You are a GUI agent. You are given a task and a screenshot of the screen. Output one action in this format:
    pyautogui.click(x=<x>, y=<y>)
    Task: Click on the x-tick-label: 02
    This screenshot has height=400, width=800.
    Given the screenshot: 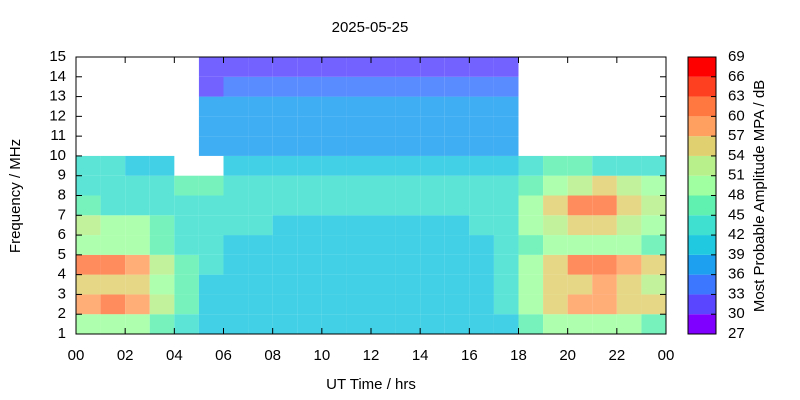 What is the action you would take?
    pyautogui.click(x=125, y=355)
    